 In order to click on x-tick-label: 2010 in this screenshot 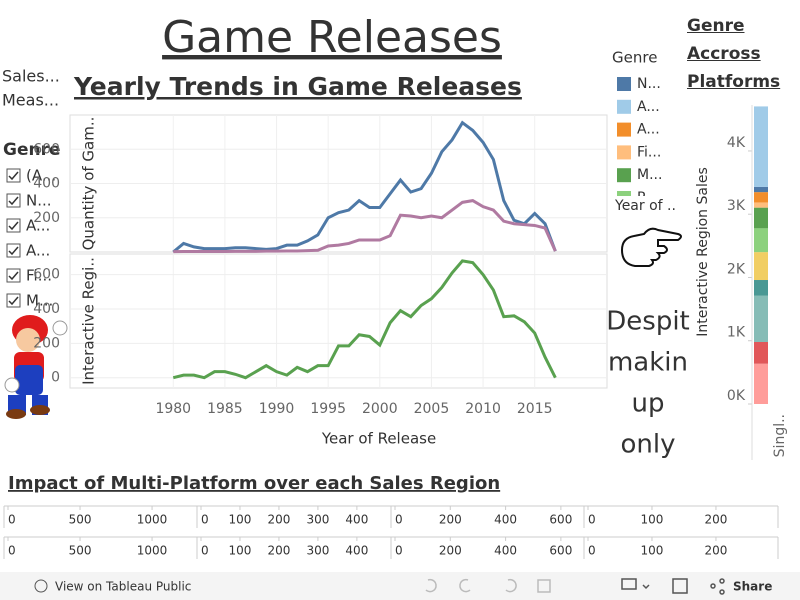, I will do `click(483, 409)`.